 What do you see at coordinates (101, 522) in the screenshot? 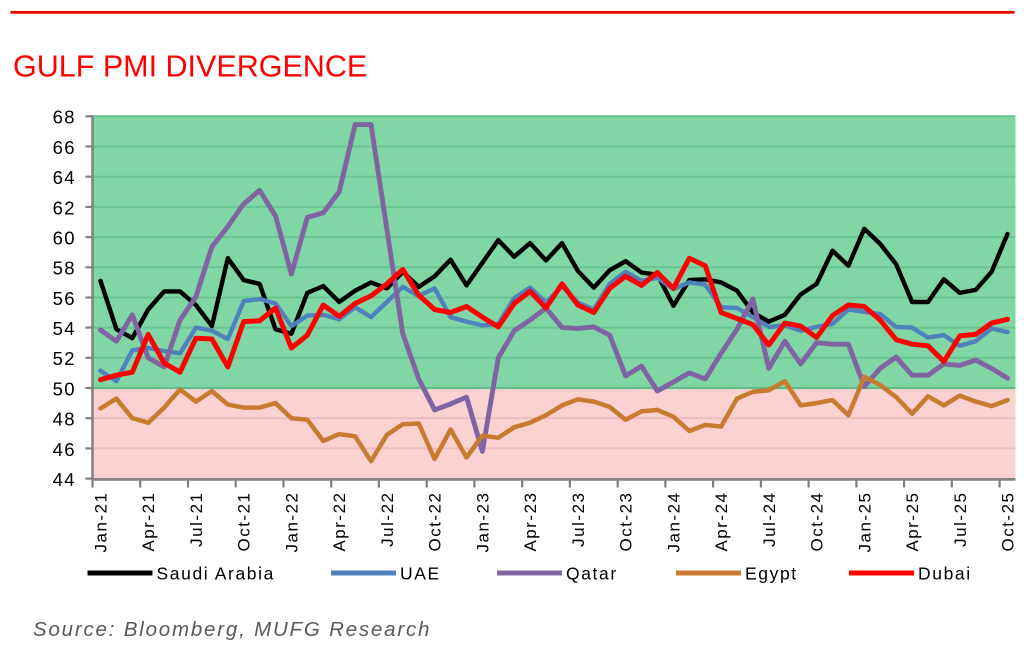
I see `svg-text: Jan-21` at bounding box center [101, 522].